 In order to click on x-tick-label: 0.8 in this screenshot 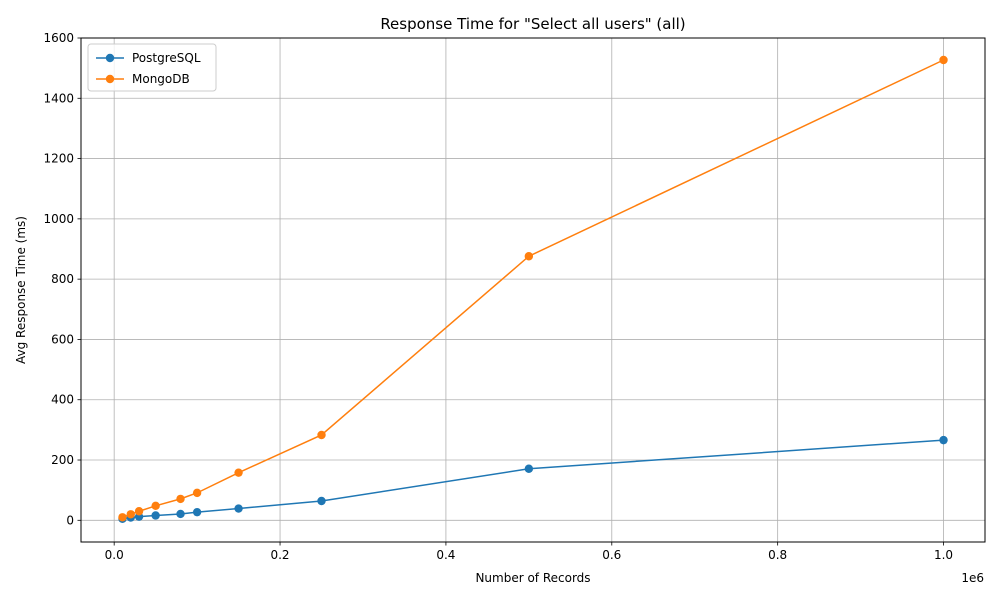, I will do `click(777, 555)`.